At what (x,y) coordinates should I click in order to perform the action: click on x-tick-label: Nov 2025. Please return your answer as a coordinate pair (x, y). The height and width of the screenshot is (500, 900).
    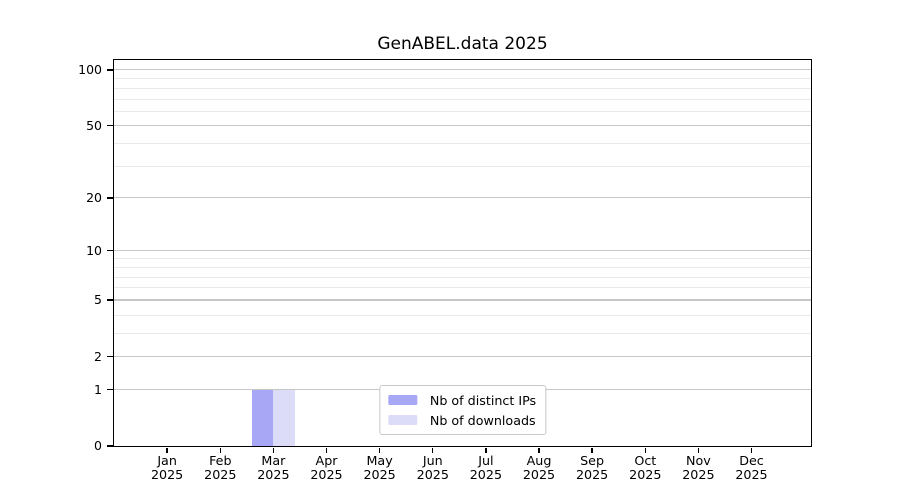
    Looking at the image, I should click on (698, 467).